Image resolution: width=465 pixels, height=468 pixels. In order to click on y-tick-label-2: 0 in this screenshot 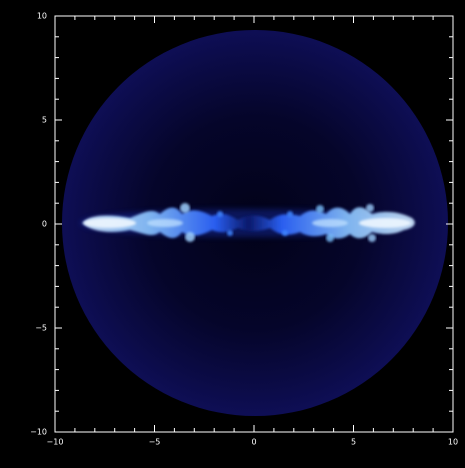, I will do `click(44, 224)`.